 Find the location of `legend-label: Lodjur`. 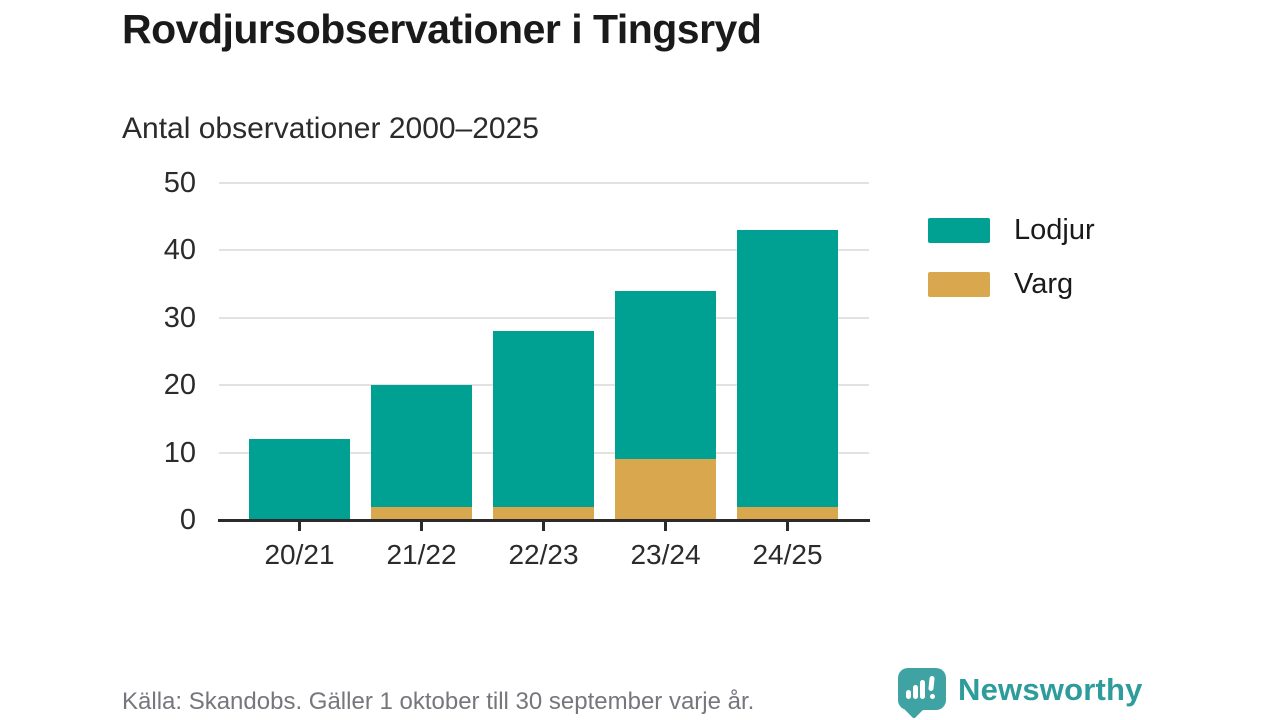

legend-label: Lodjur is located at coordinates (1054, 230).